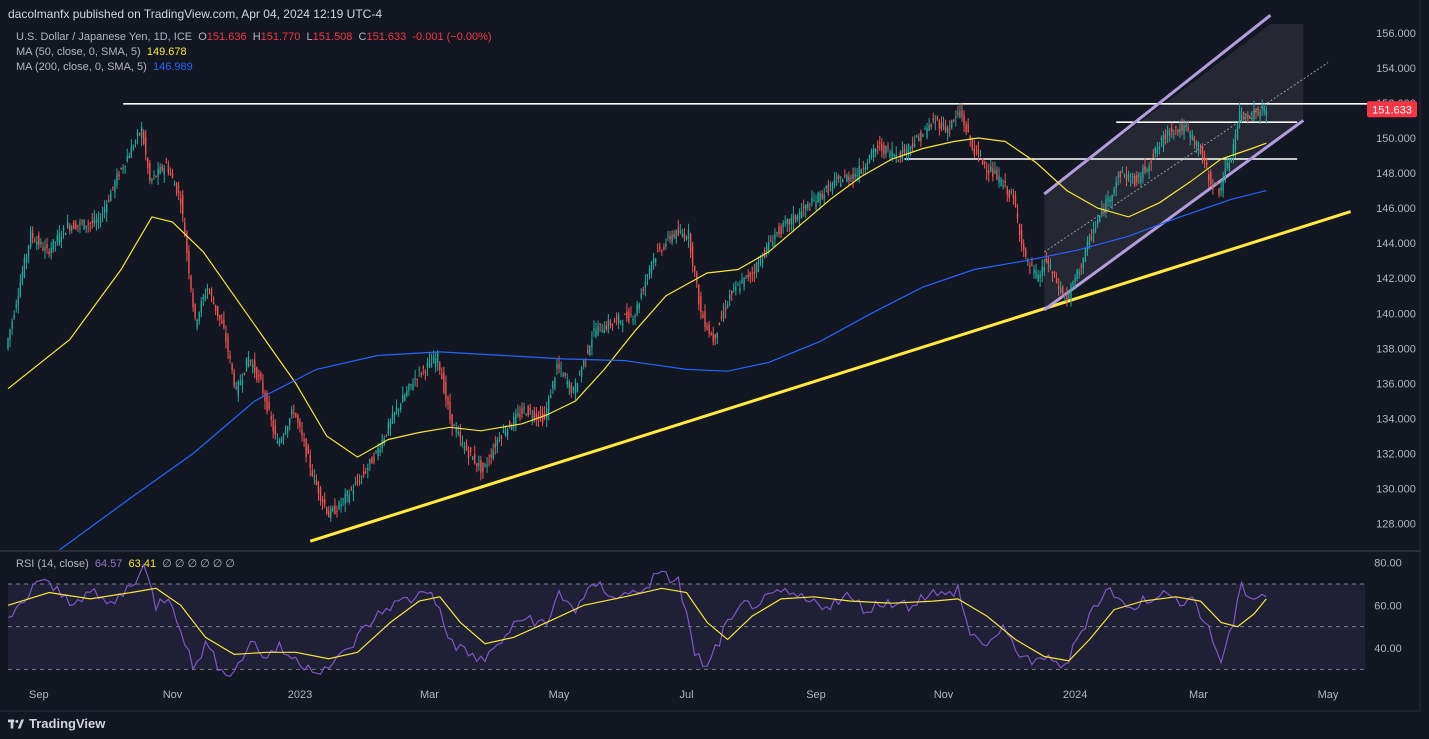  Describe the element at coordinates (1174, 215) in the screenshot. I see `channel-lower-line` at that location.